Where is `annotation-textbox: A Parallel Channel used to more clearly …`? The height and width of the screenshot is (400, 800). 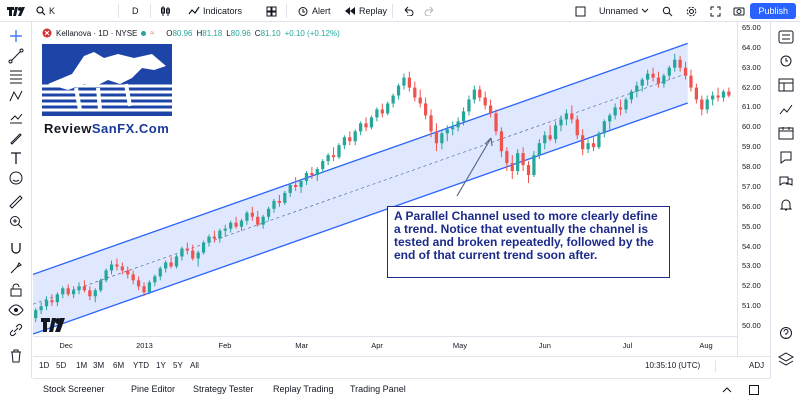 annotation-textbox: A Parallel Channel used to more clearly … is located at coordinates (528, 242).